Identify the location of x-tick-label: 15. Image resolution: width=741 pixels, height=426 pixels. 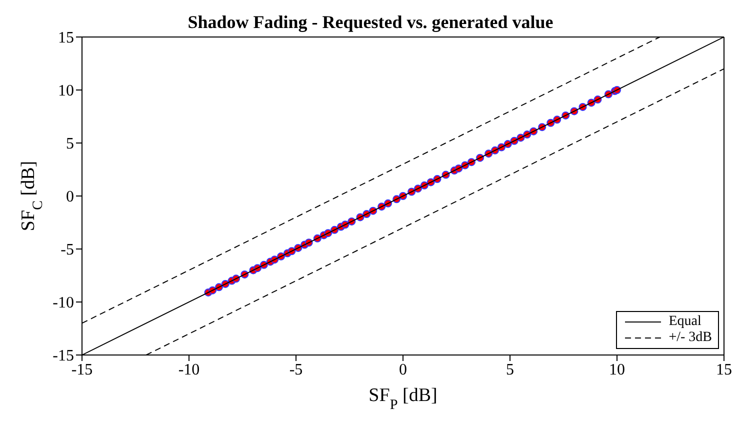
(724, 369).